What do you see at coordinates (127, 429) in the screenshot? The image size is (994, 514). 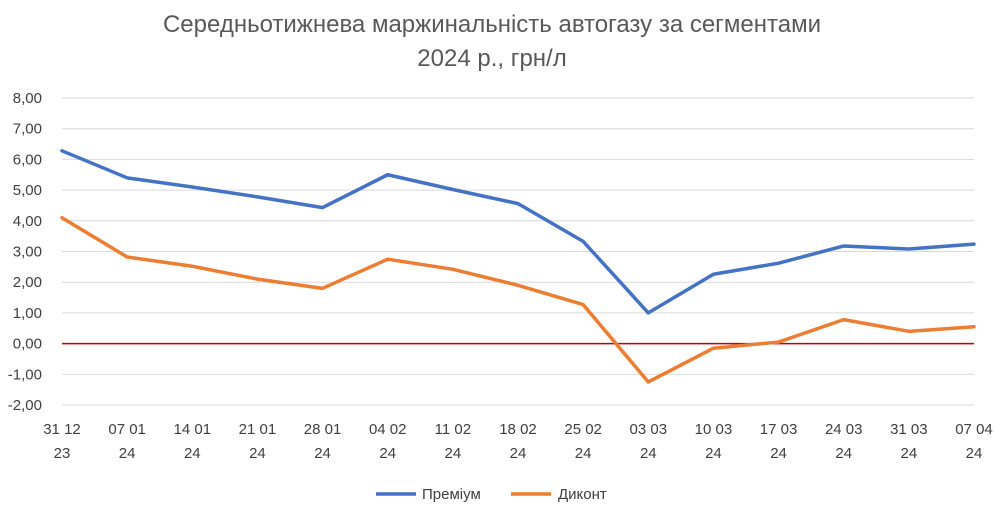 I see `x-tick-label: 07 01` at bounding box center [127, 429].